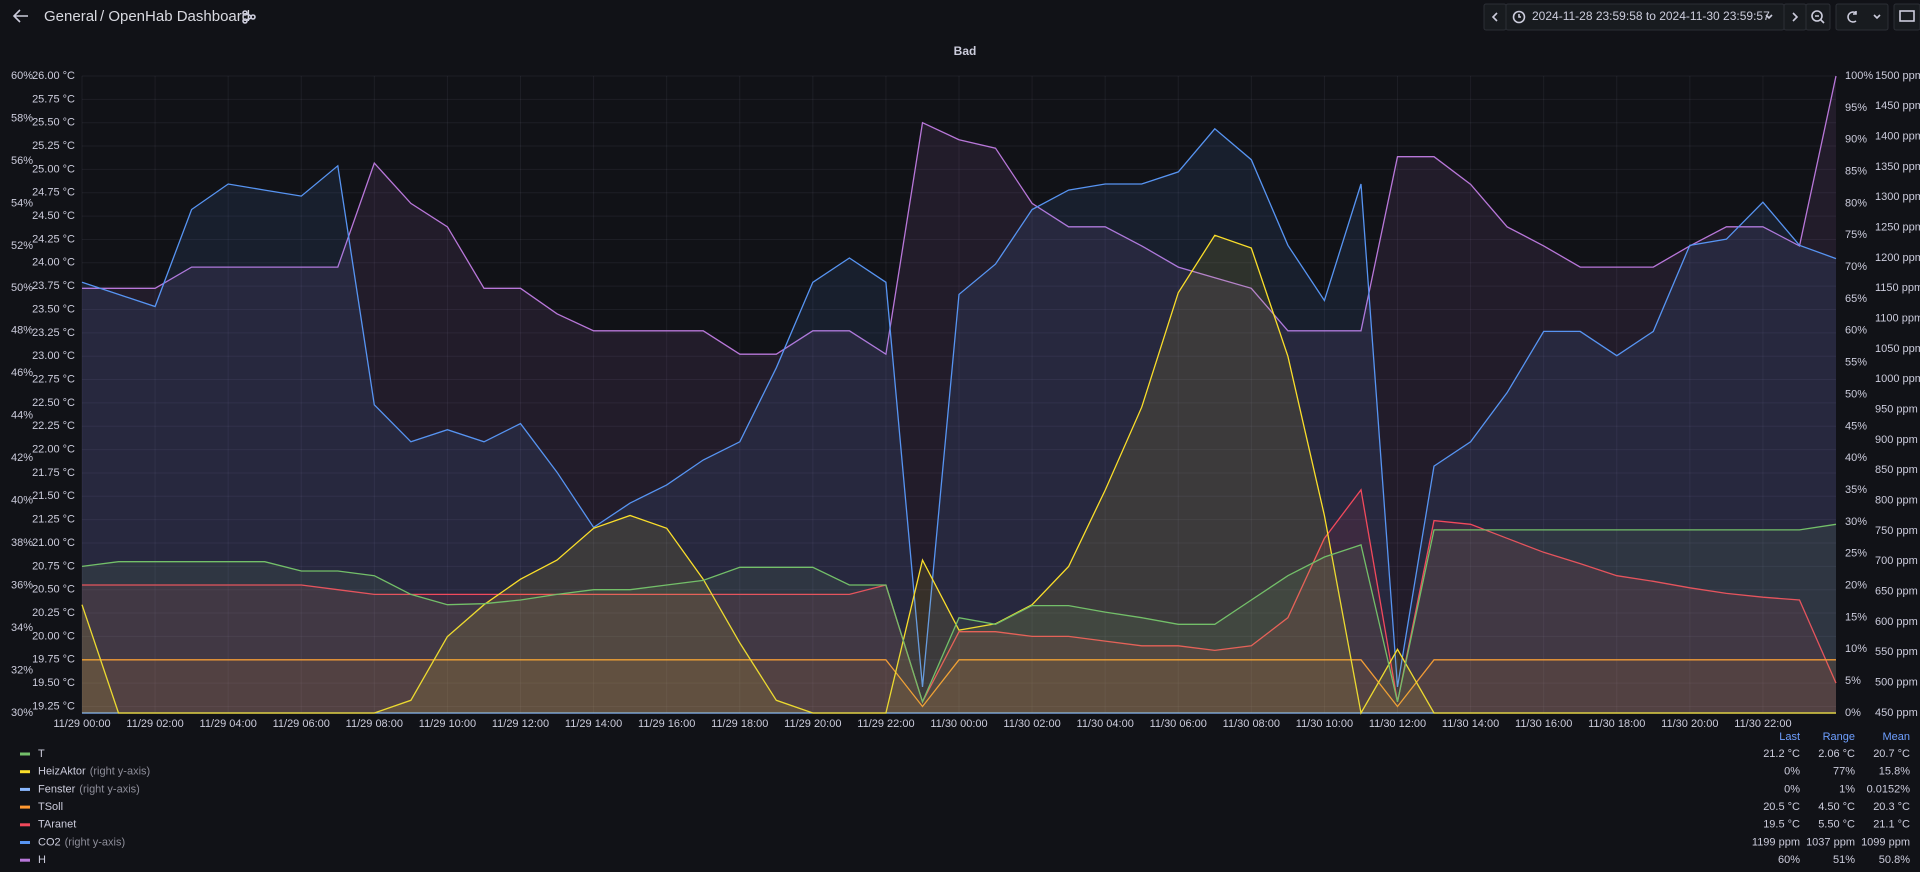 Image resolution: width=1920 pixels, height=872 pixels. Describe the element at coordinates (1789, 860) in the screenshot. I see `legend-stat: 60%` at that location.